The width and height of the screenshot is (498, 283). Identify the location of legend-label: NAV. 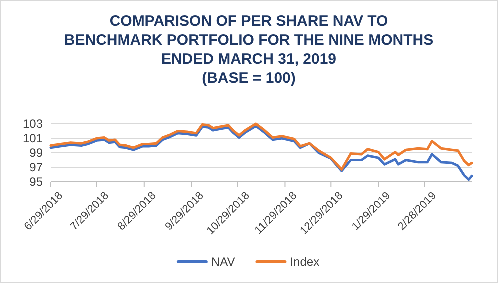
(223, 262).